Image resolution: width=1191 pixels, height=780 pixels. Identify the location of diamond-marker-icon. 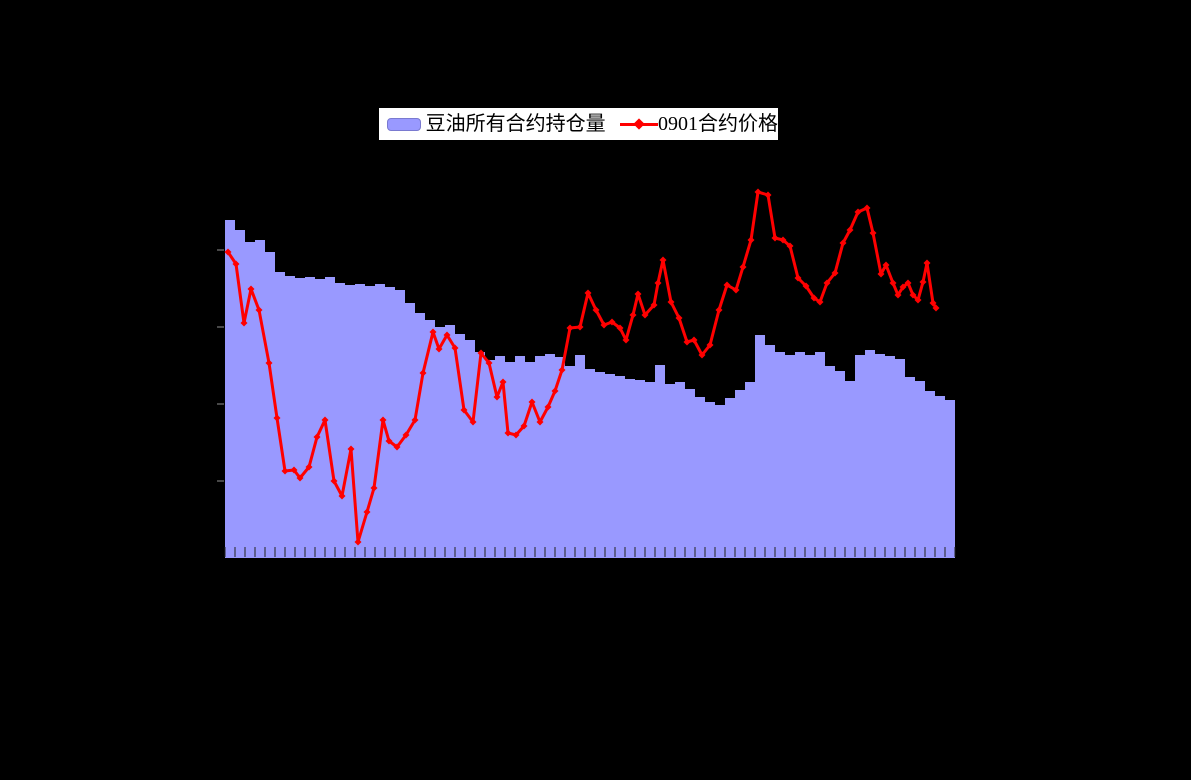
(638, 124).